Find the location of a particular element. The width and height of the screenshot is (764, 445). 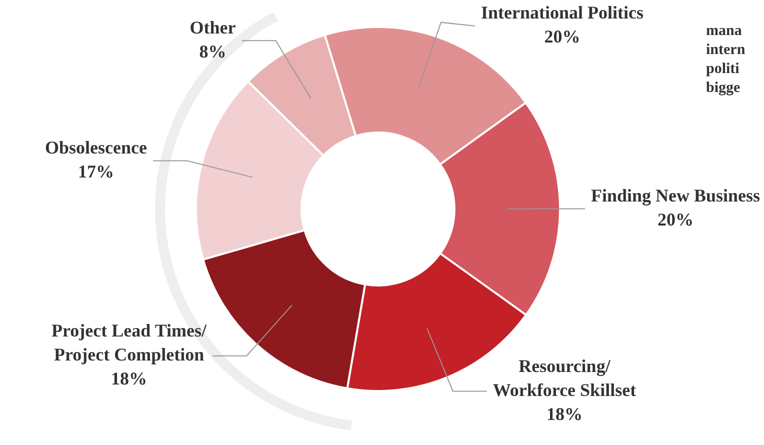

data-label: 17% is located at coordinates (96, 171).